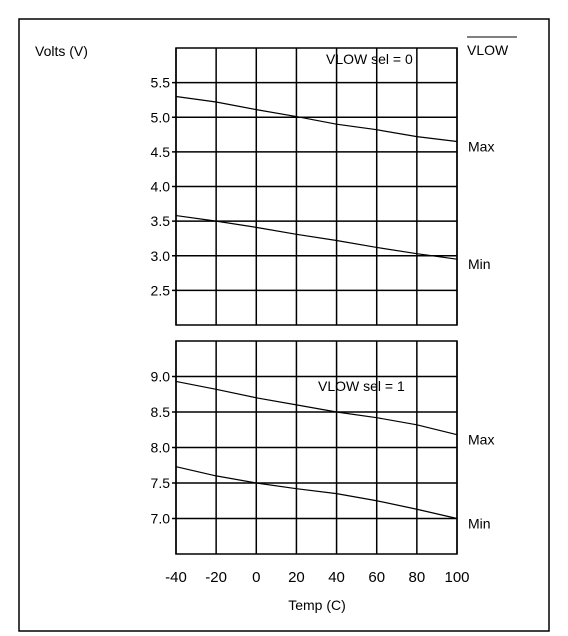  What do you see at coordinates (161, 519) in the screenshot?
I see `bottom-y-tick-label: 7.0` at bounding box center [161, 519].